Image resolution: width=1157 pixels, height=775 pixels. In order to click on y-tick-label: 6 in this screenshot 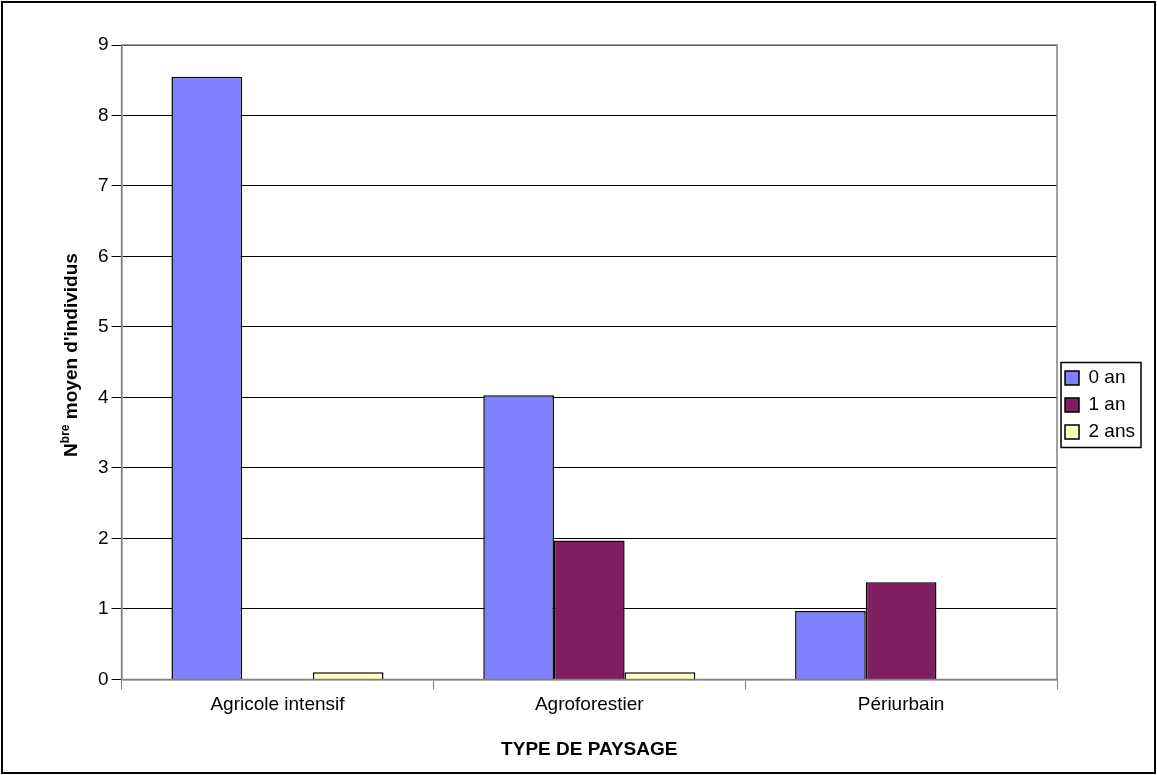, I will do `click(103, 255)`.